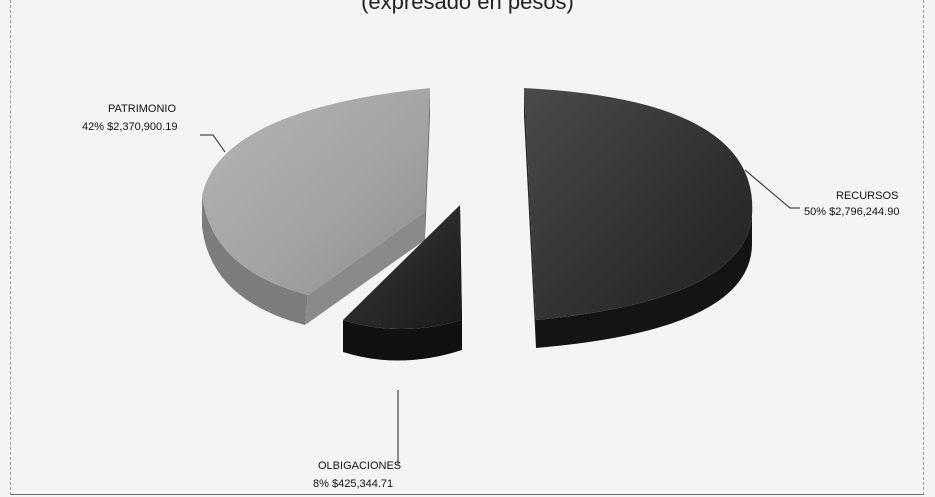  Describe the element at coordinates (213, 143) in the screenshot. I see `leader-line-patrimonio` at that location.